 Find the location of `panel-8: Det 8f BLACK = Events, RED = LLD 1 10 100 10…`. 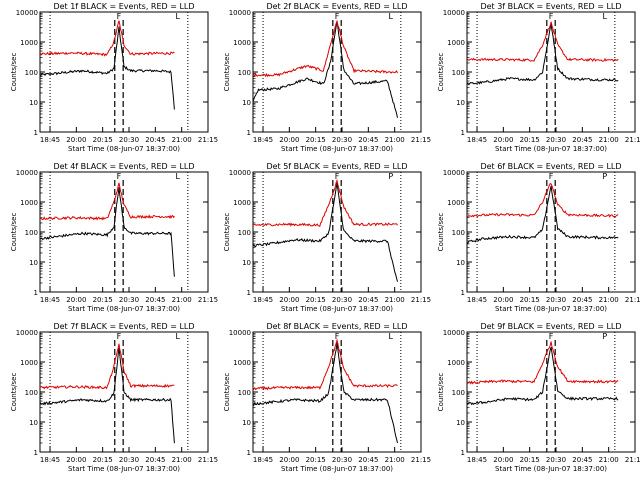

panel-8: Det 8f BLACK = Events, RED = LLD 1 10 100 10… is located at coordinates (327, 397).